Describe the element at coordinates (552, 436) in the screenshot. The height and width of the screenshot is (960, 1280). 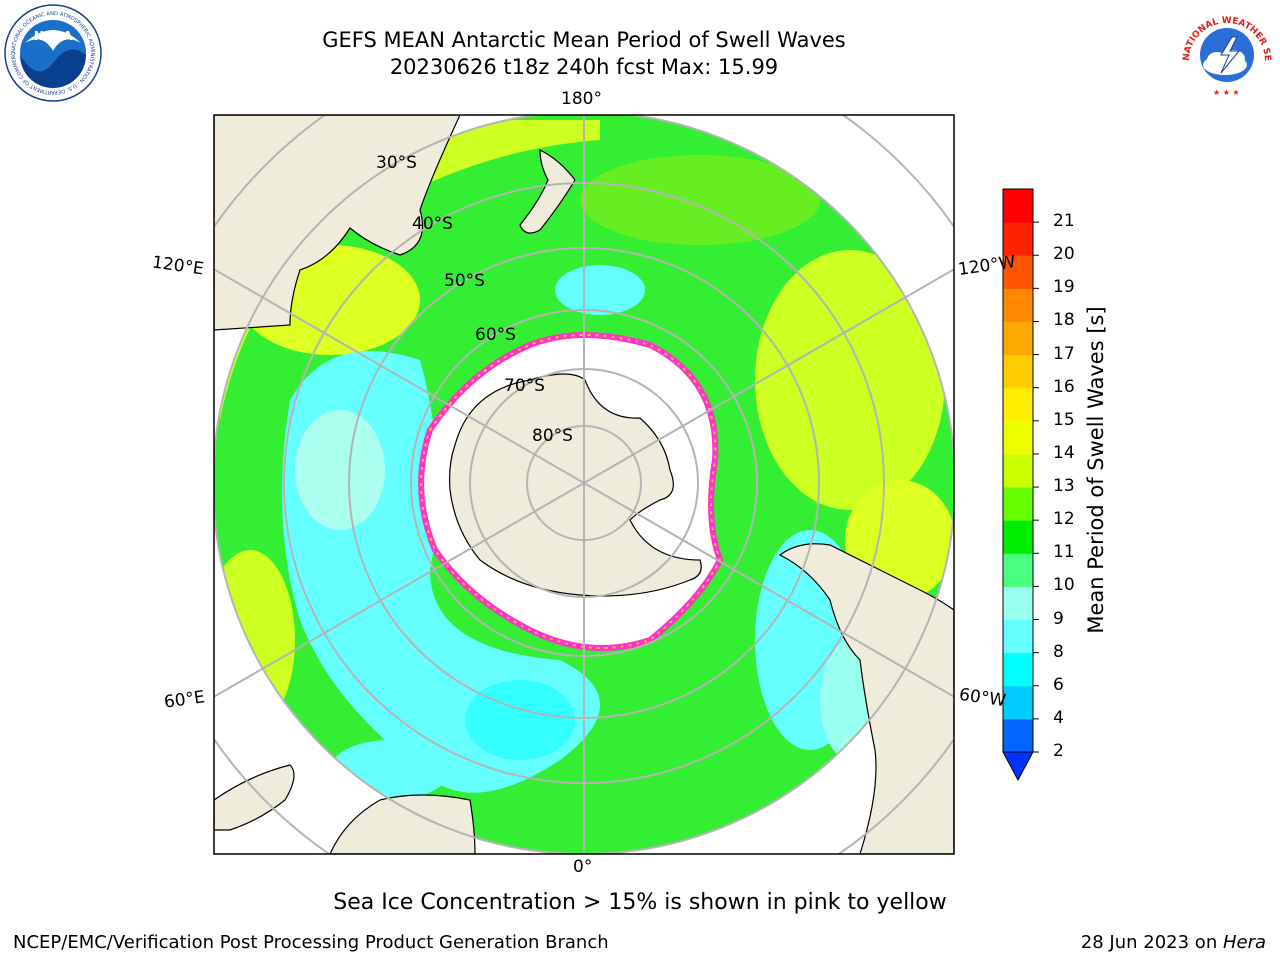
I see `lat-label-80s: 80°S` at that location.